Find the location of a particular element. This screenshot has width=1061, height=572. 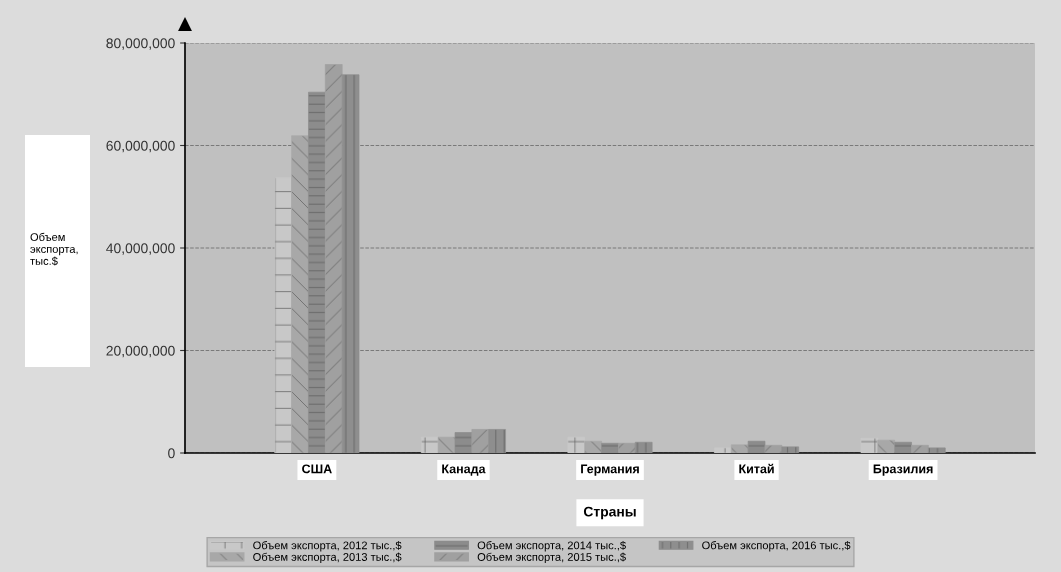

x-tick-label: Канада is located at coordinates (464, 470).